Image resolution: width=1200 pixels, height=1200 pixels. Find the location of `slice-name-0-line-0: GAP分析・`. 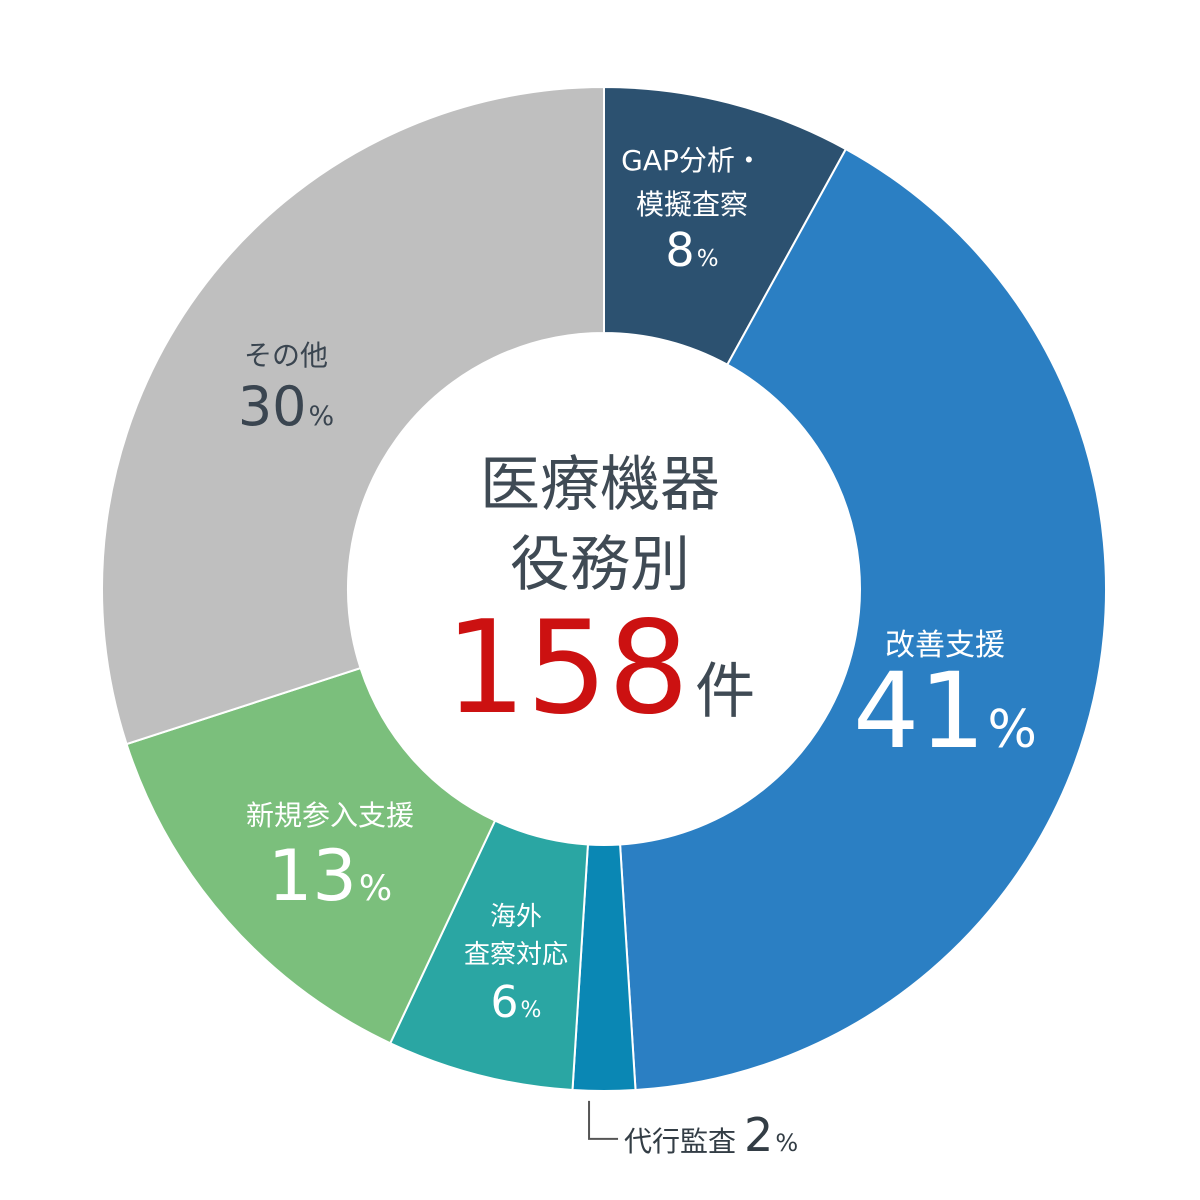

slice-name-0-line-0: GAP分析・ is located at coordinates (692, 160).